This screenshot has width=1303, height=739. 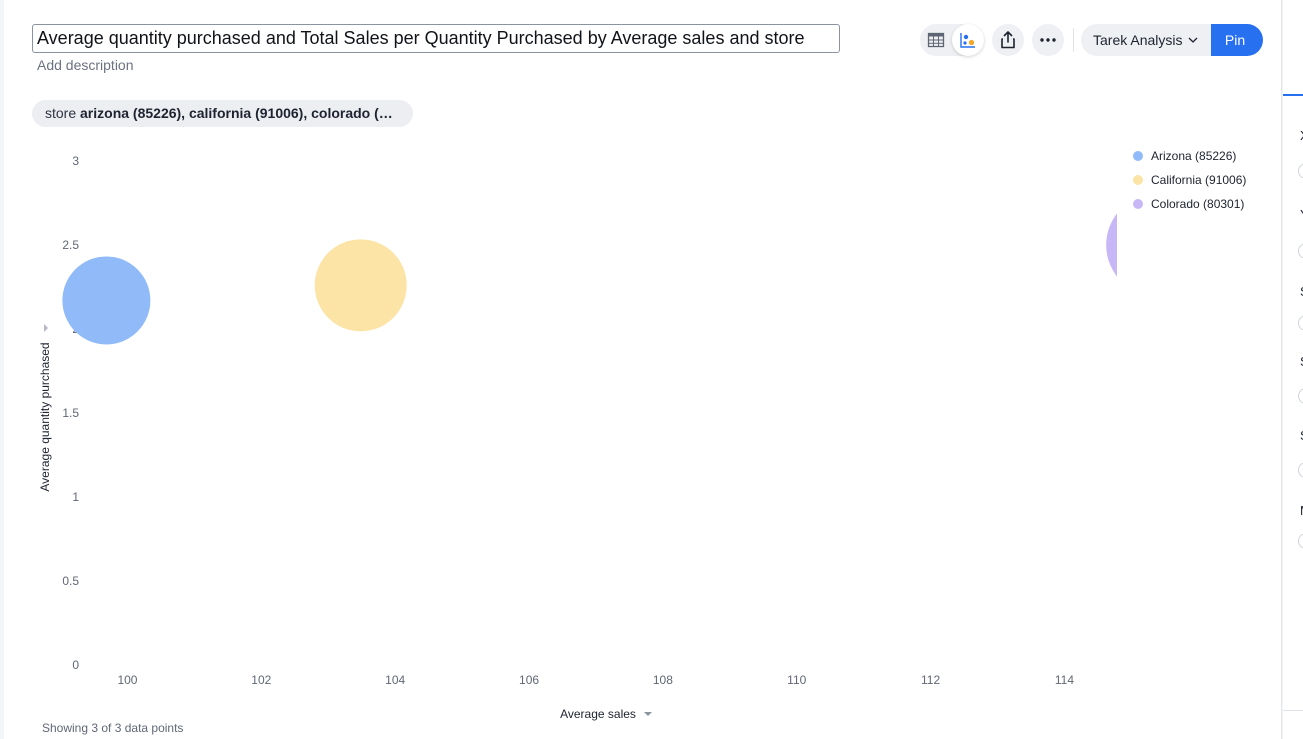 What do you see at coordinates (1301, 361) in the screenshot?
I see `setting-label-4: S` at bounding box center [1301, 361].